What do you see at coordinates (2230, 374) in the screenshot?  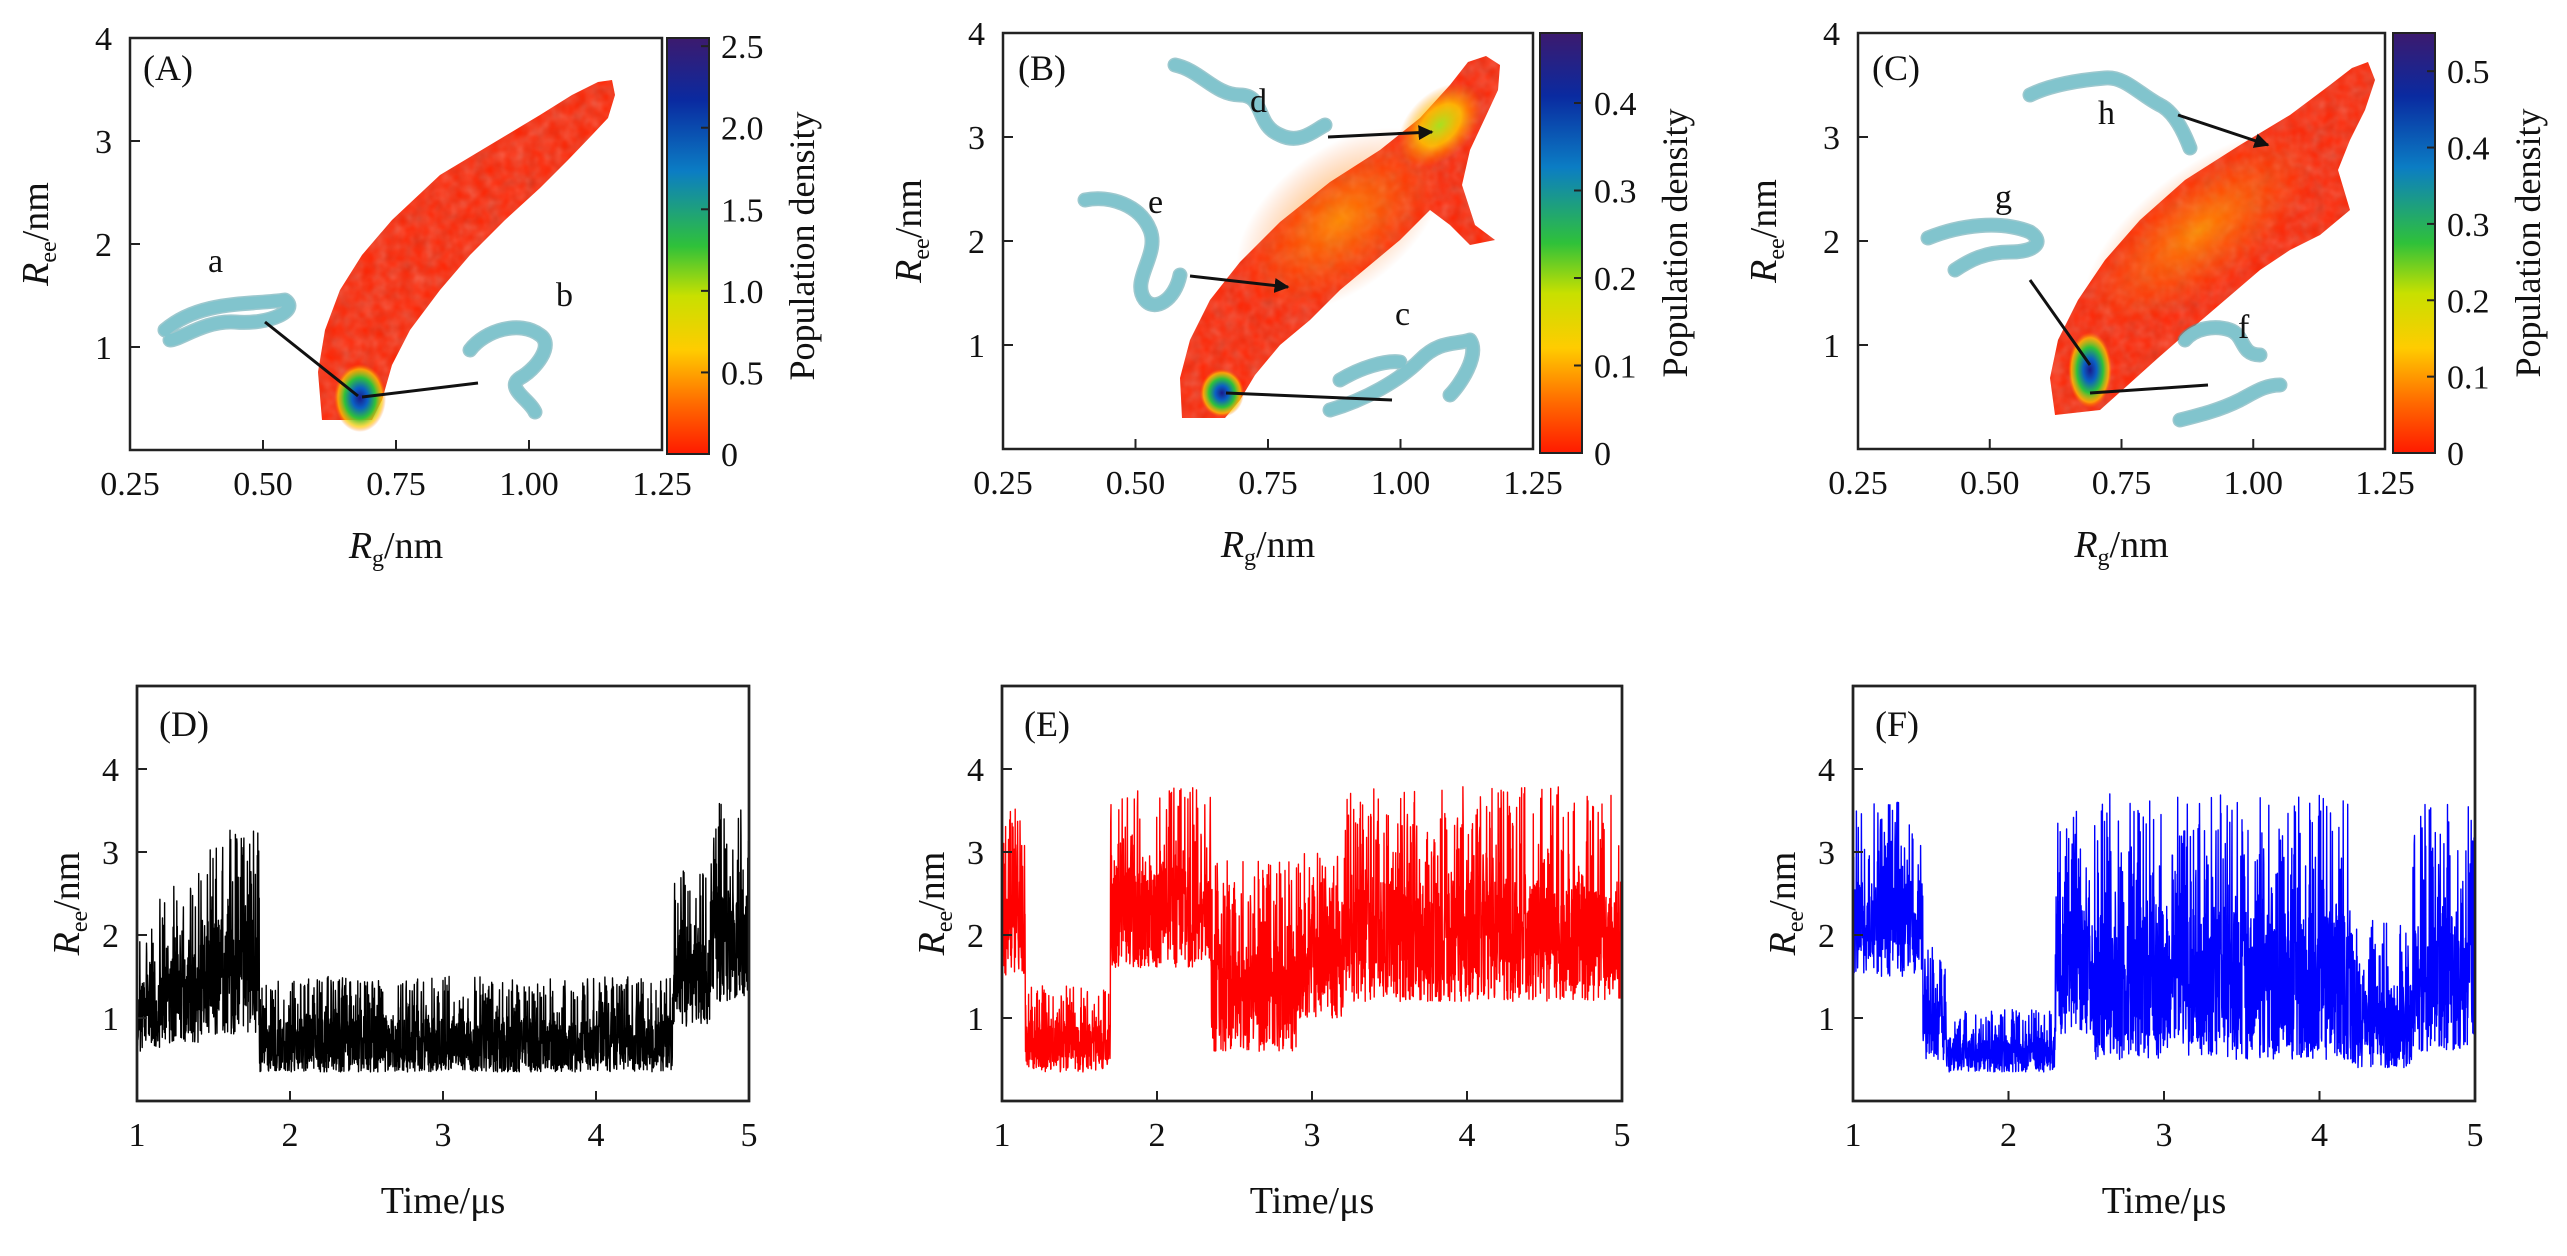 I see `panel-C-protein-f` at bounding box center [2230, 374].